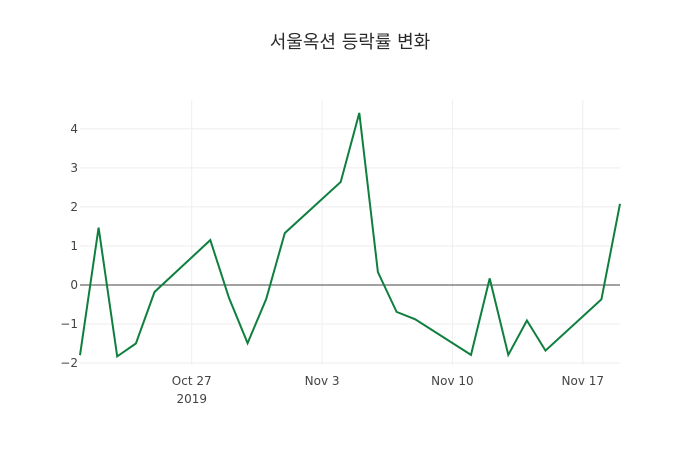 This screenshot has width=700, height=450. I want to click on x-axis-tick-labels: Oct 27 2019 Nov 3 Nov 10 Nov 17, so click(388, 390).